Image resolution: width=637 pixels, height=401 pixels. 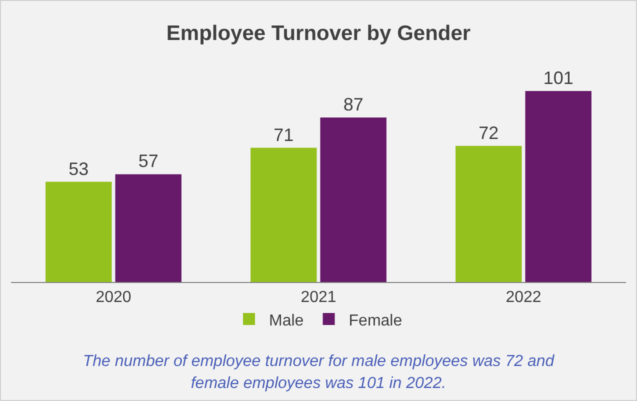 What do you see at coordinates (353, 104) in the screenshot?
I see `data-label: 87` at bounding box center [353, 104].